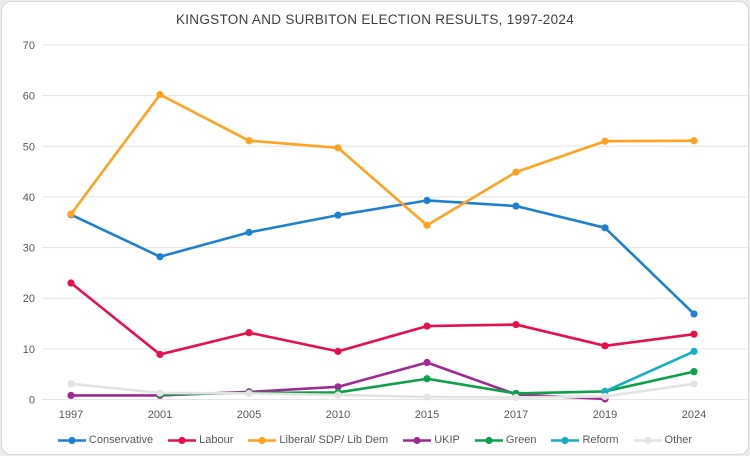 The width and height of the screenshot is (750, 456). What do you see at coordinates (338, 415) in the screenshot?
I see `x-axis-tick-2010: 2010` at bounding box center [338, 415].